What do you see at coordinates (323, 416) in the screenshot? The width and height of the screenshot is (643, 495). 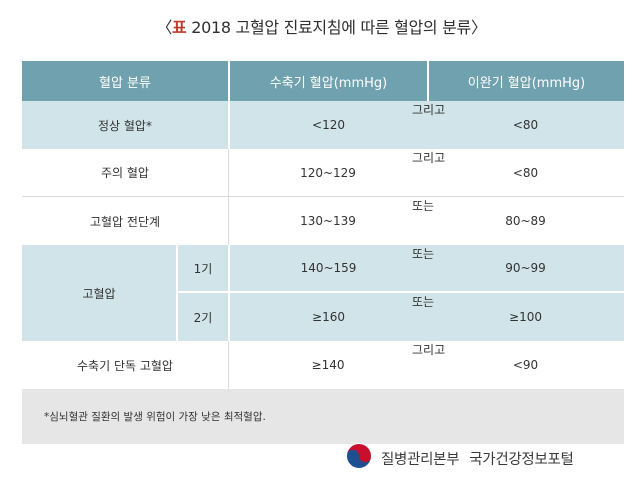 I see `table-footnote: *심뇌혈관 질환의 발생 위험이 가장 낮은 최적혈압.` at bounding box center [323, 416].